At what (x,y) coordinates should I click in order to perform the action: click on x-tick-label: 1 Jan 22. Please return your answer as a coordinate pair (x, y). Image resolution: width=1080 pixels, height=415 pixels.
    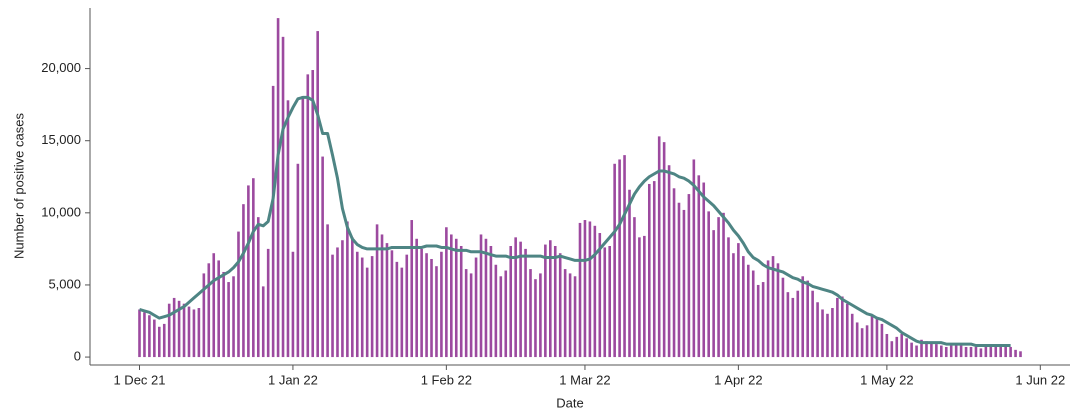
    Looking at the image, I should click on (293, 379).